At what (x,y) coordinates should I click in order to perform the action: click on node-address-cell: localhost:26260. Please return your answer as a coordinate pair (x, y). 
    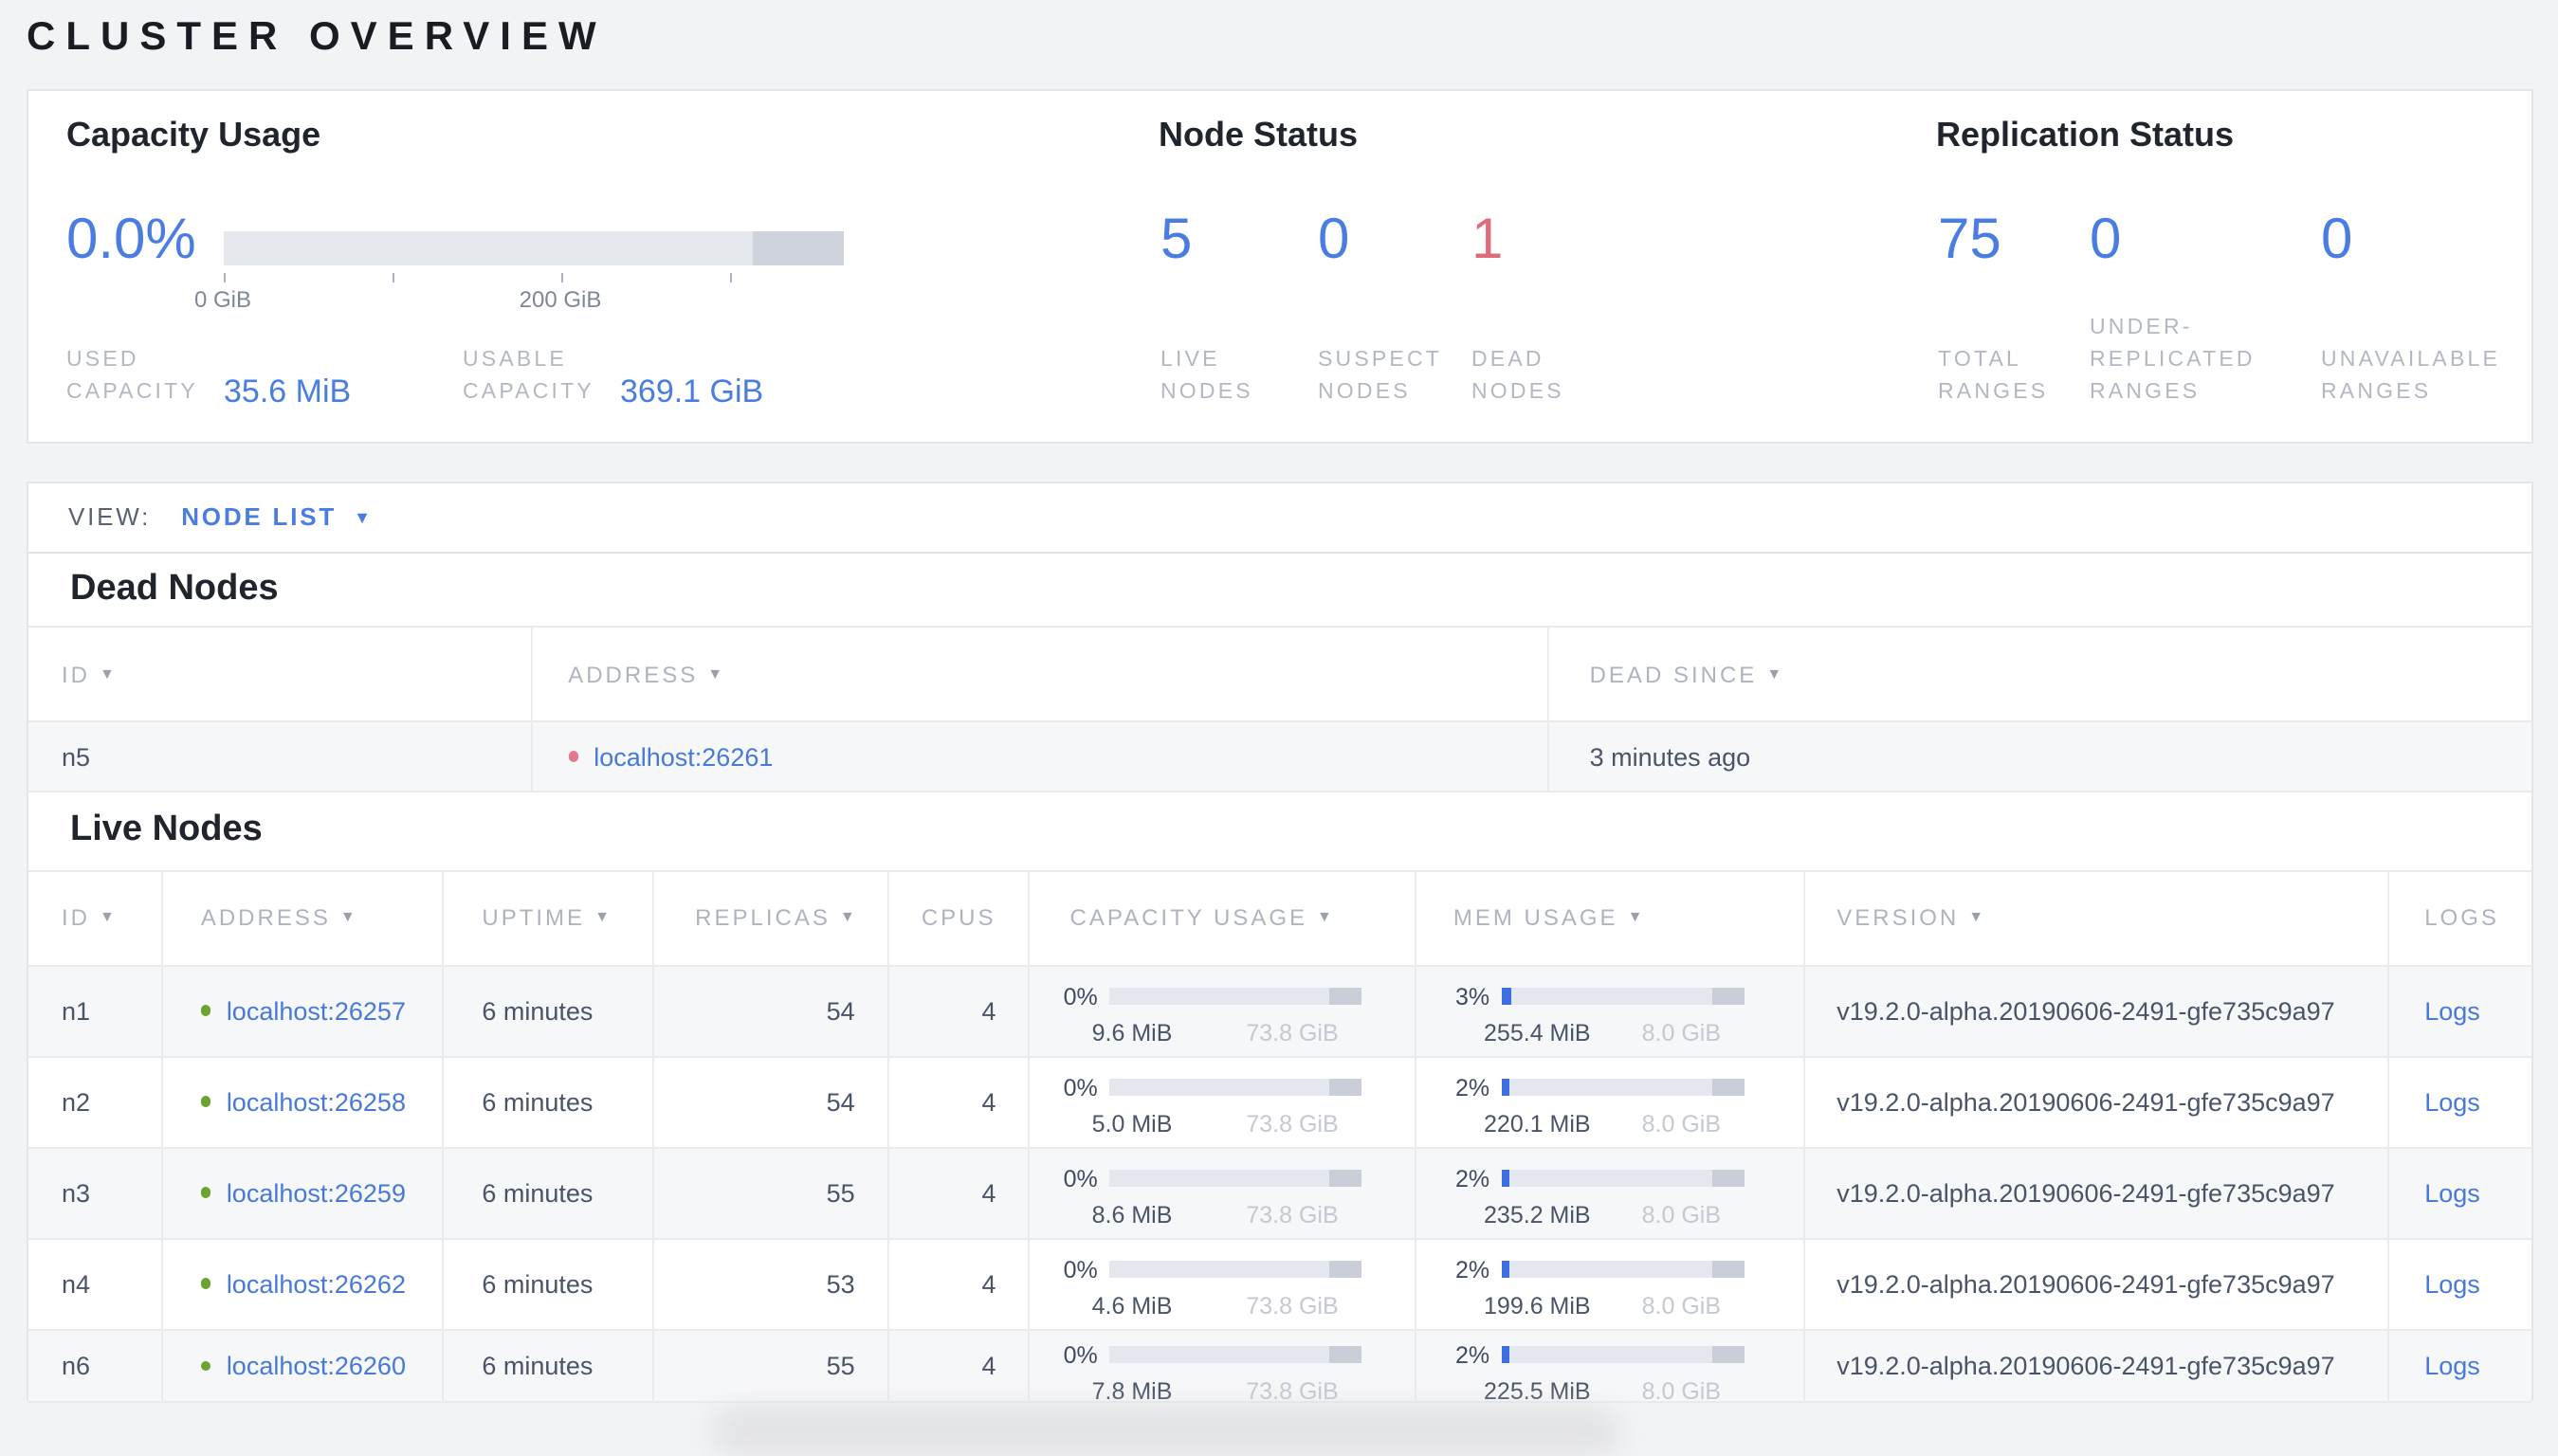
    Looking at the image, I should click on (304, 1365).